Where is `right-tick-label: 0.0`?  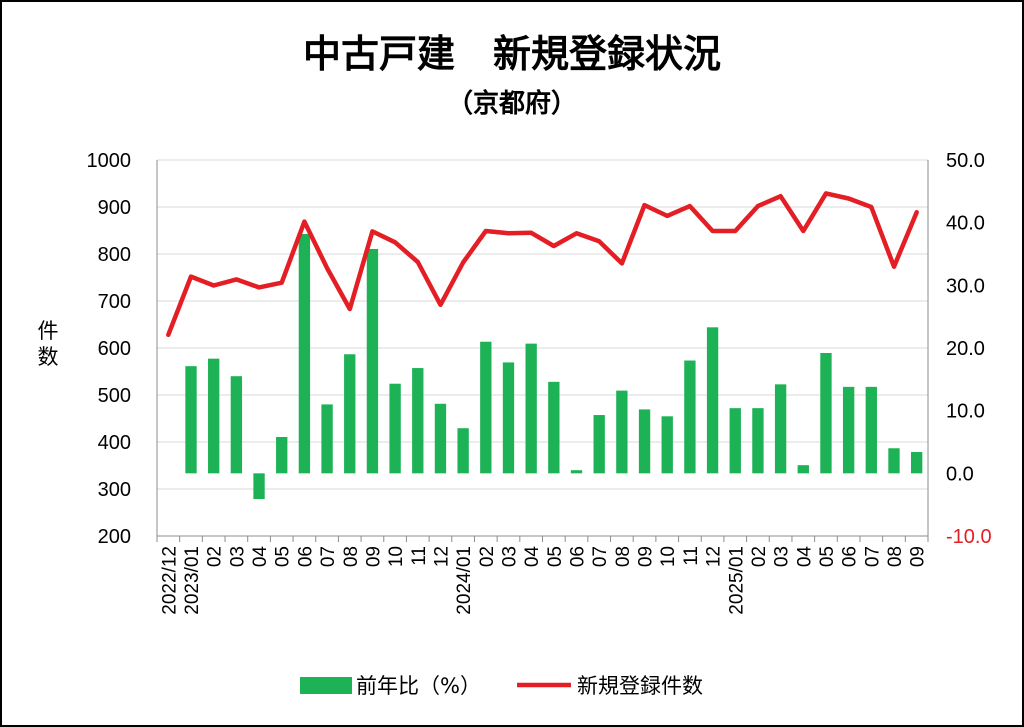 right-tick-label: 0.0 is located at coordinates (960, 474).